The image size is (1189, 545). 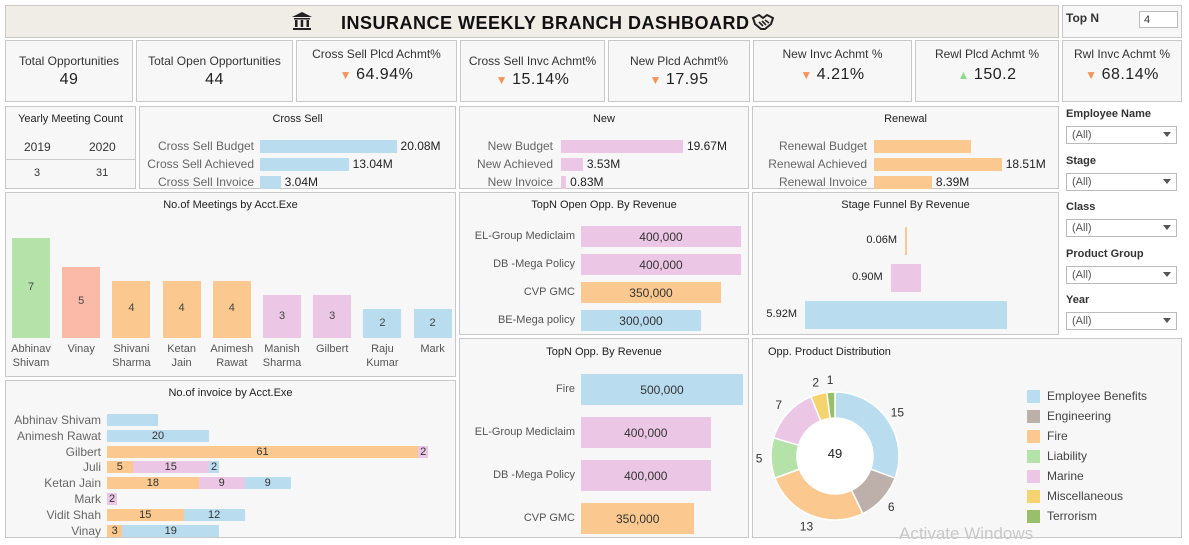 What do you see at coordinates (532, 21) in the screenshot?
I see `header-bar: INSURANCE WEEKLY BRANCH DASHBOARD` at bounding box center [532, 21].